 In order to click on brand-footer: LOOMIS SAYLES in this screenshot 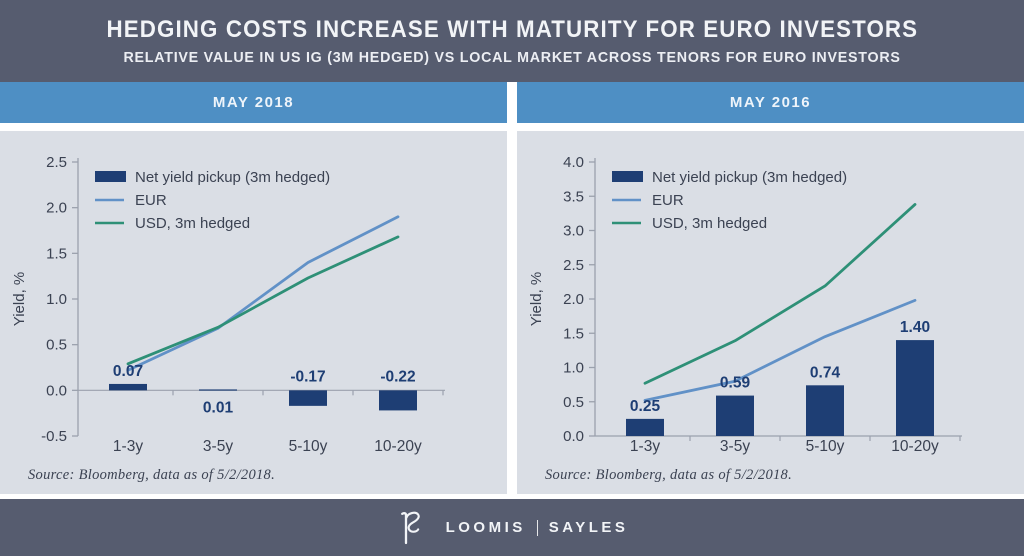, I will do `click(512, 527)`.